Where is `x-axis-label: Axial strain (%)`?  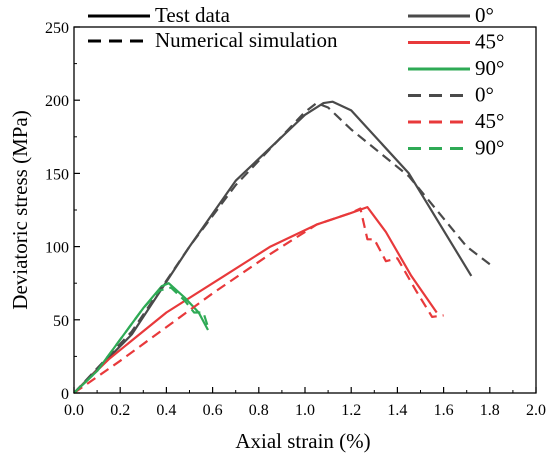 x-axis-label: Axial strain (%) is located at coordinates (302, 441).